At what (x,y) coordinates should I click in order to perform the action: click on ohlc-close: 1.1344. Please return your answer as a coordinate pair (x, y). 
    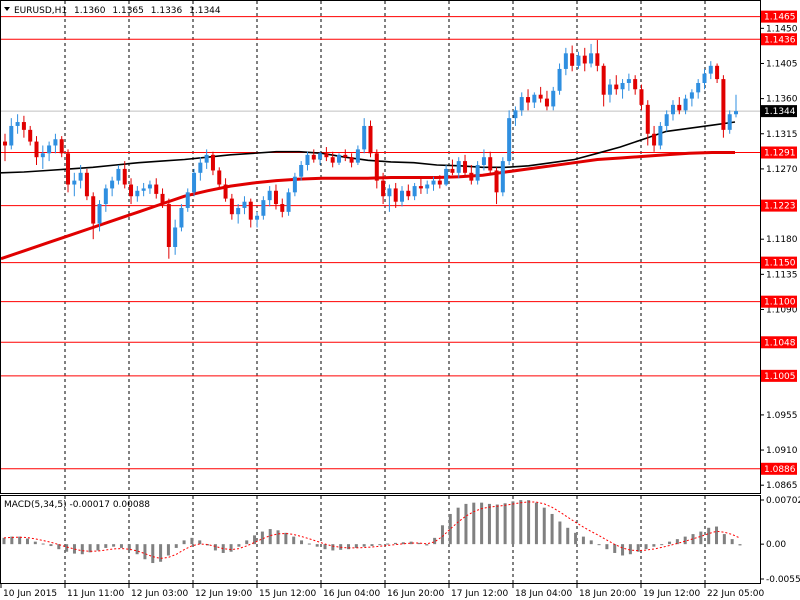
    Looking at the image, I should click on (205, 11).